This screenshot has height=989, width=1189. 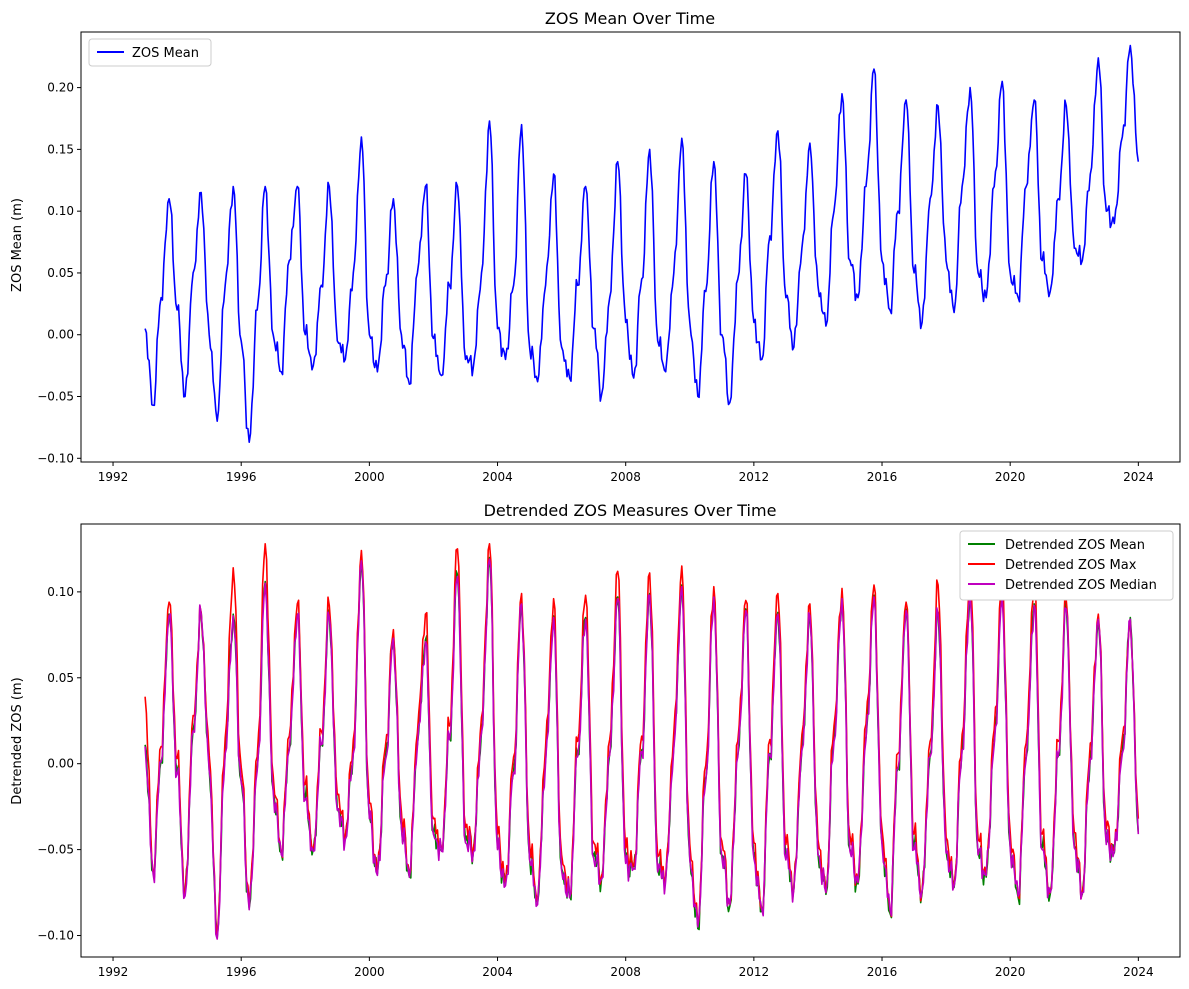 I want to click on chart-top-xticks: 1992 1996 2000 2004 2008 2012 2016 2020 2024, so click(x=626, y=473).